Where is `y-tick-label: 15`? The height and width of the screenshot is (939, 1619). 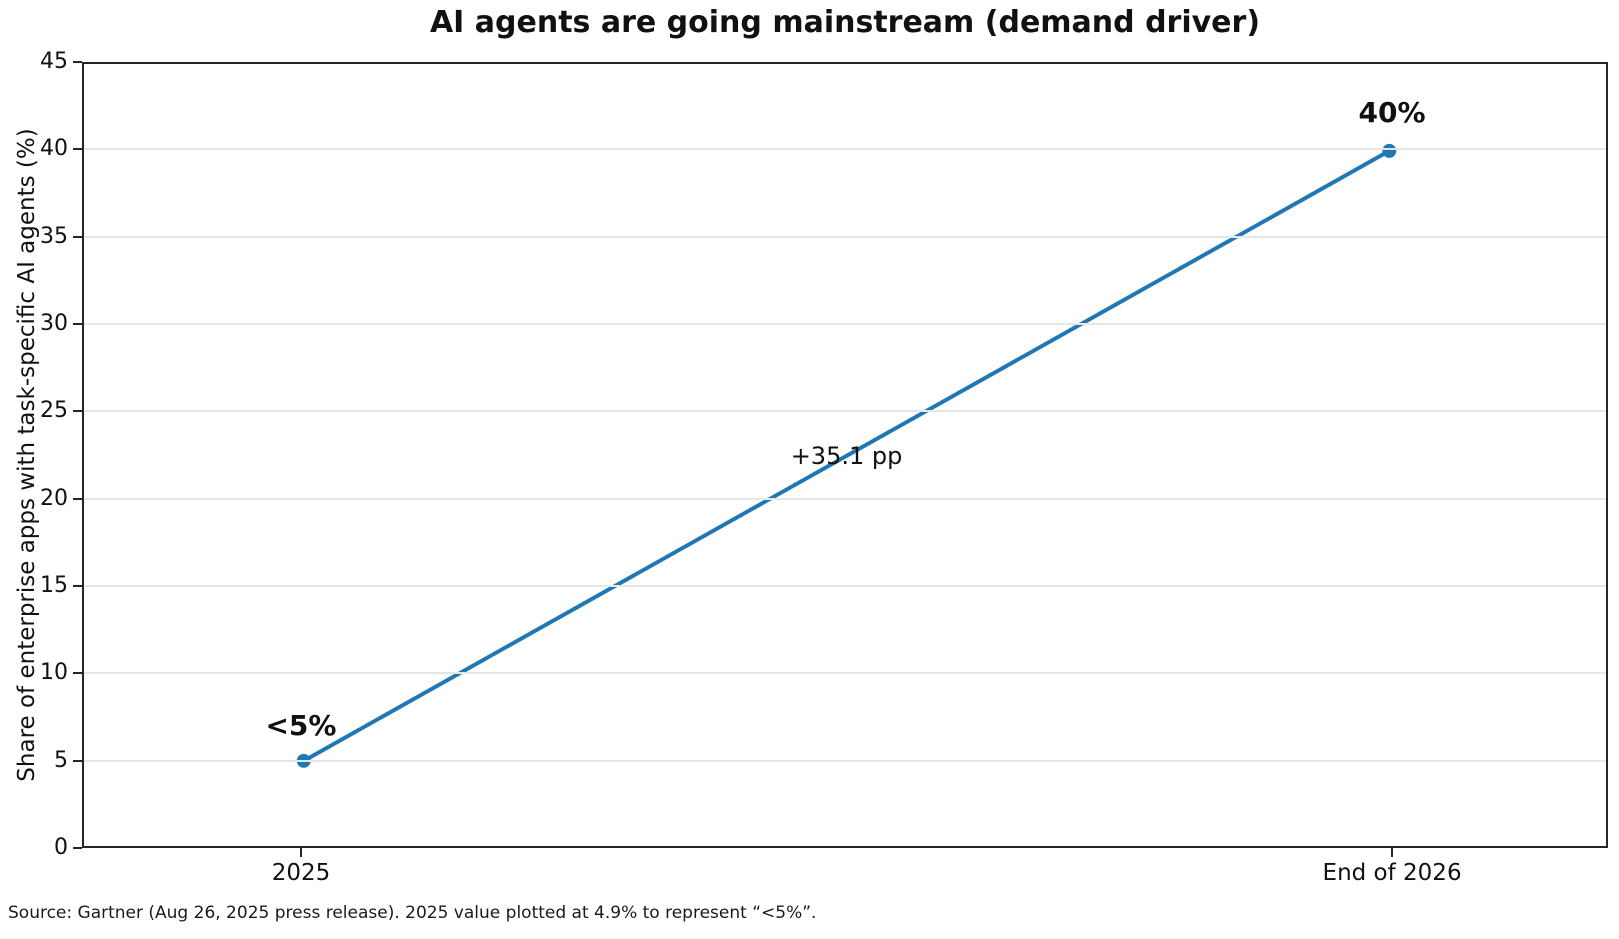 y-tick-label: 15 is located at coordinates (54, 585).